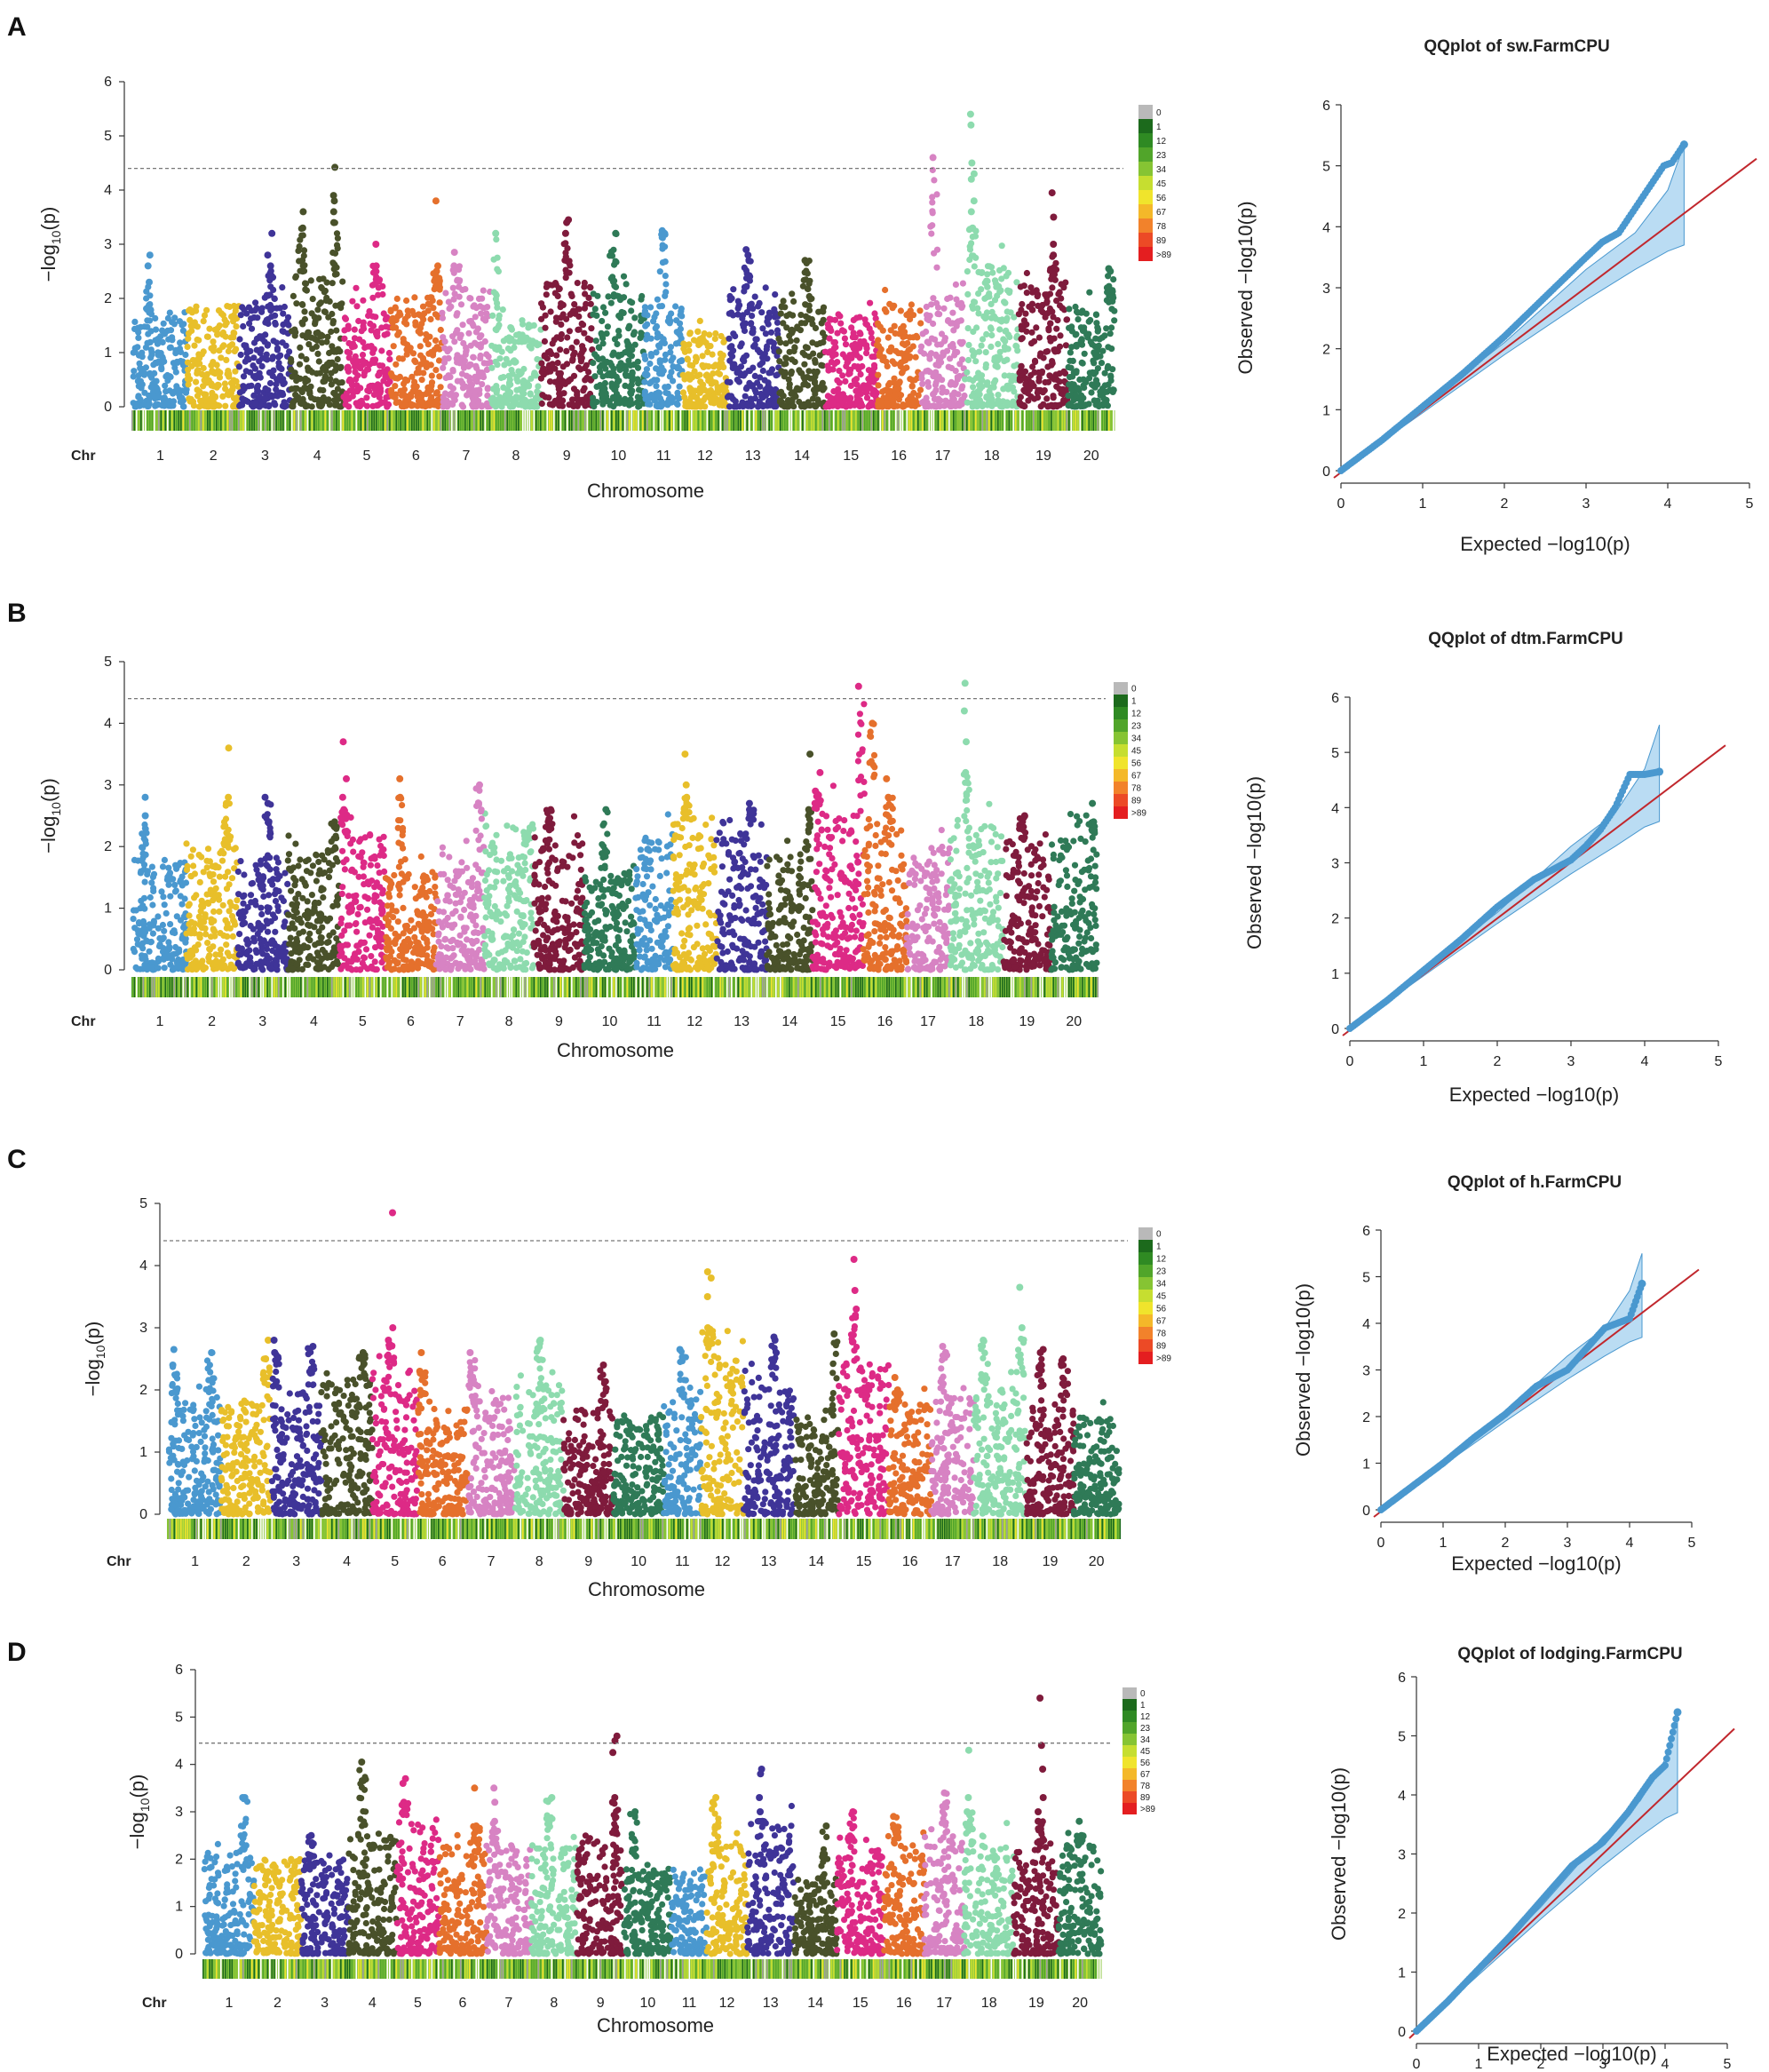 This screenshot has width=1769, height=2072. Describe the element at coordinates (265, 456) in the screenshot. I see `chromosome-tick-label: 3` at that location.